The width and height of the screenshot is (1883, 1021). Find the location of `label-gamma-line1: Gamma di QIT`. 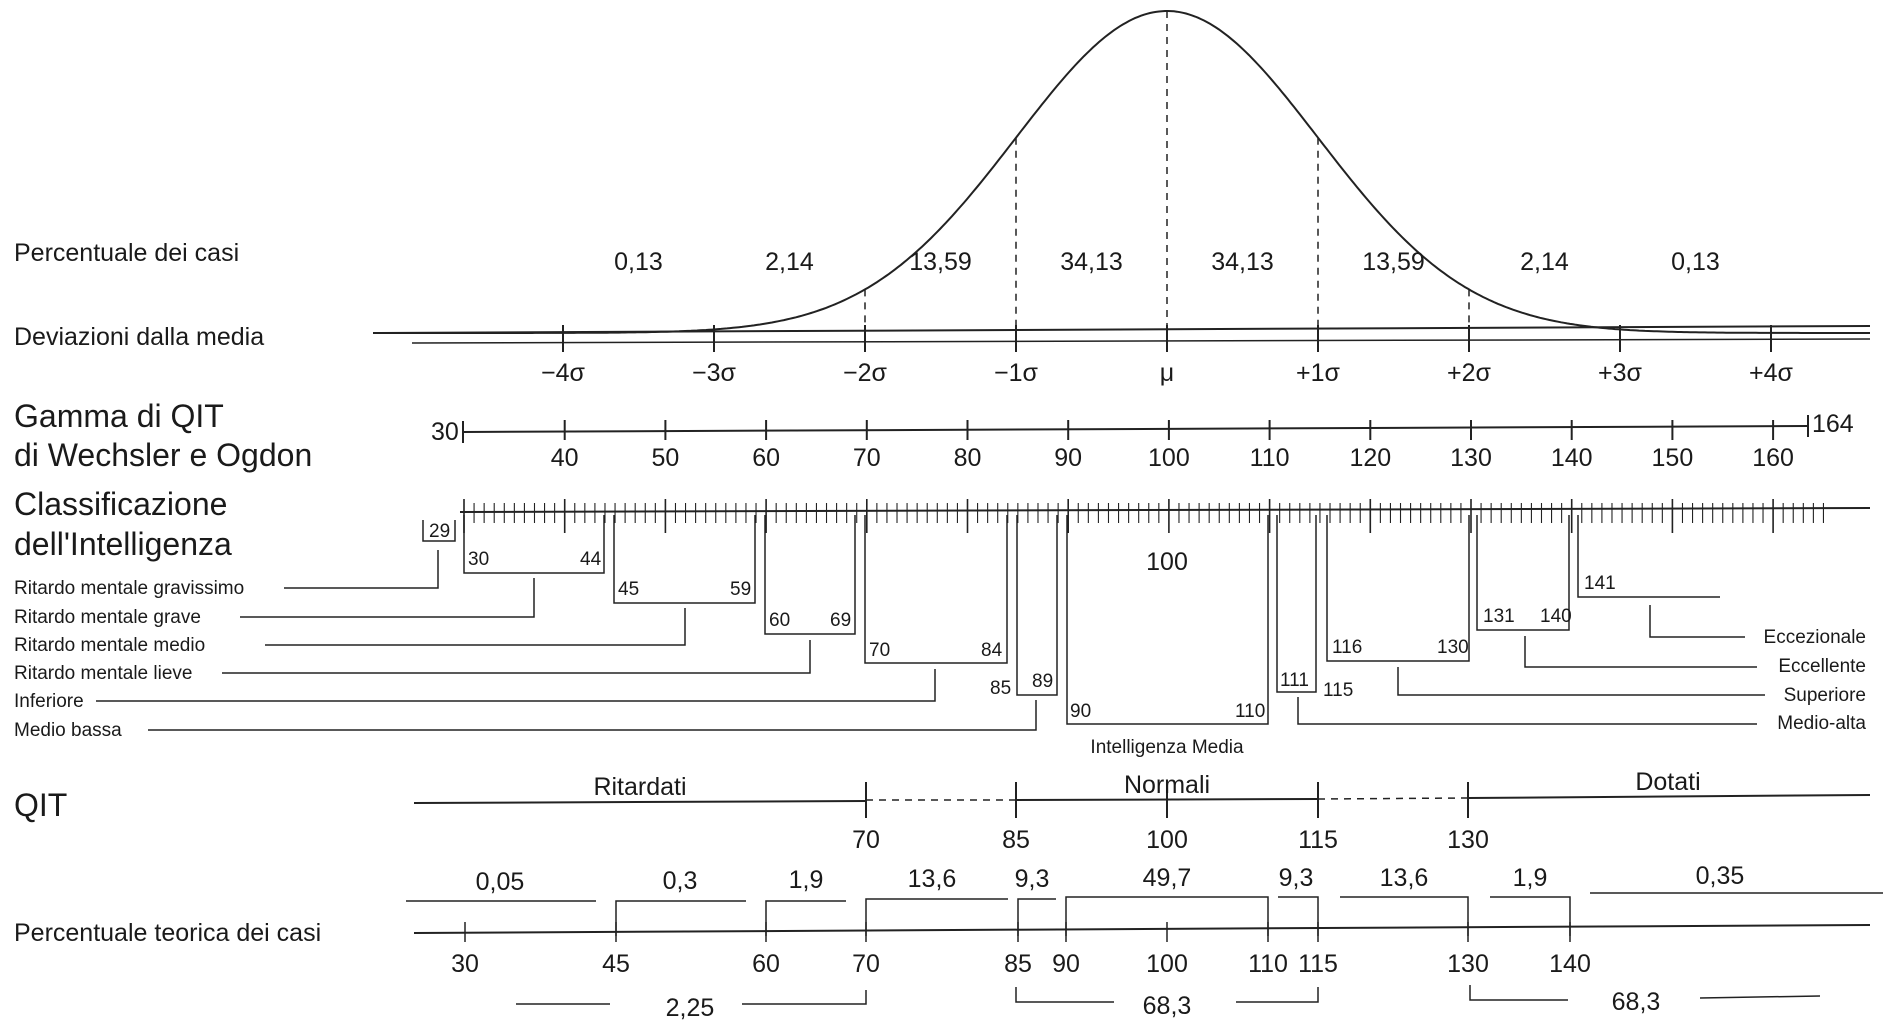

label-gamma-line1: Gamma di QIT is located at coordinates (119, 416).